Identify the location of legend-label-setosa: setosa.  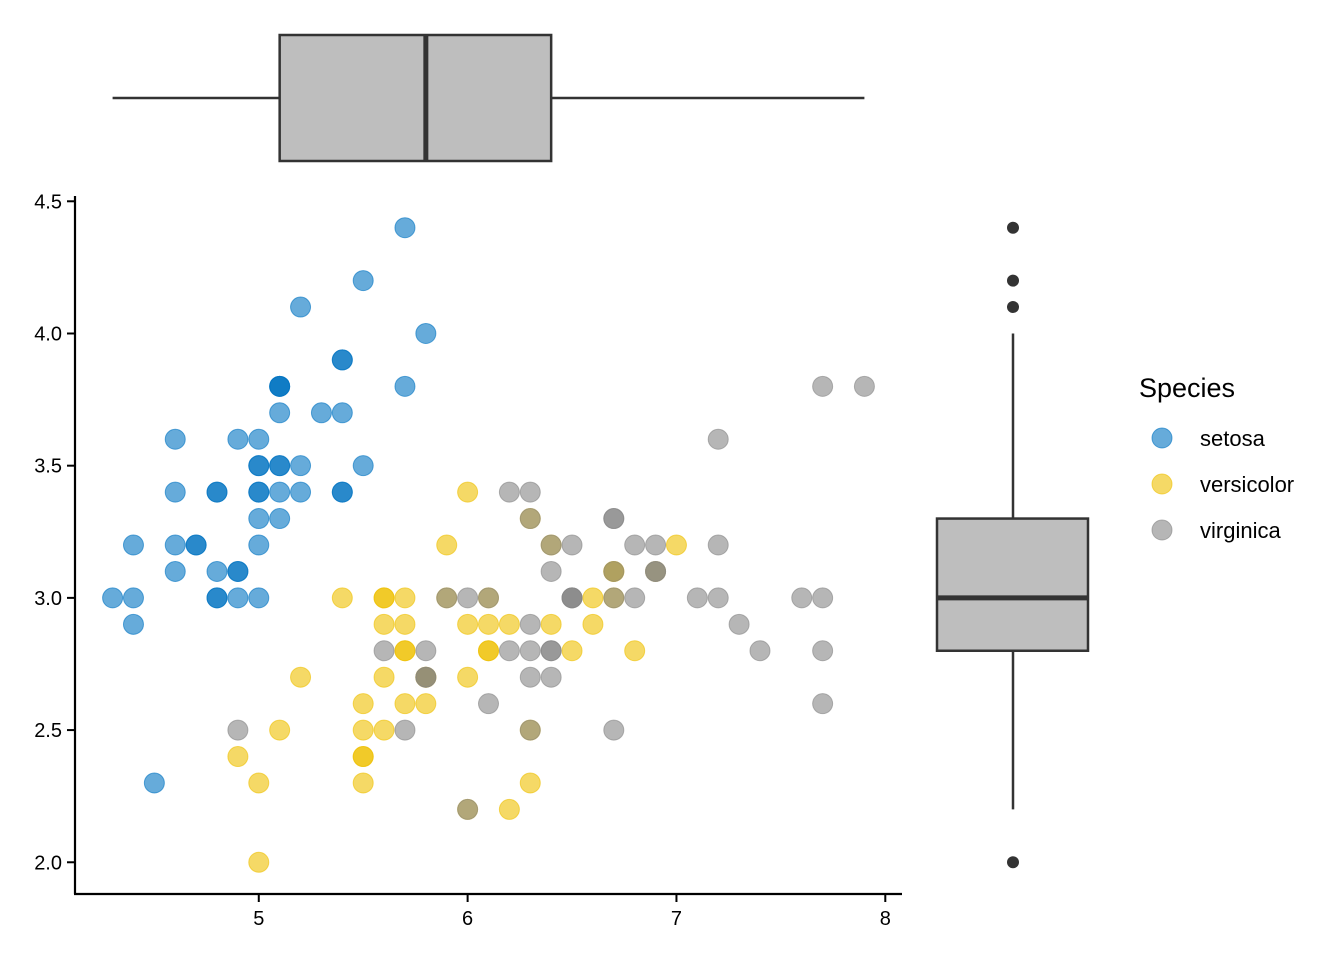
(1233, 438).